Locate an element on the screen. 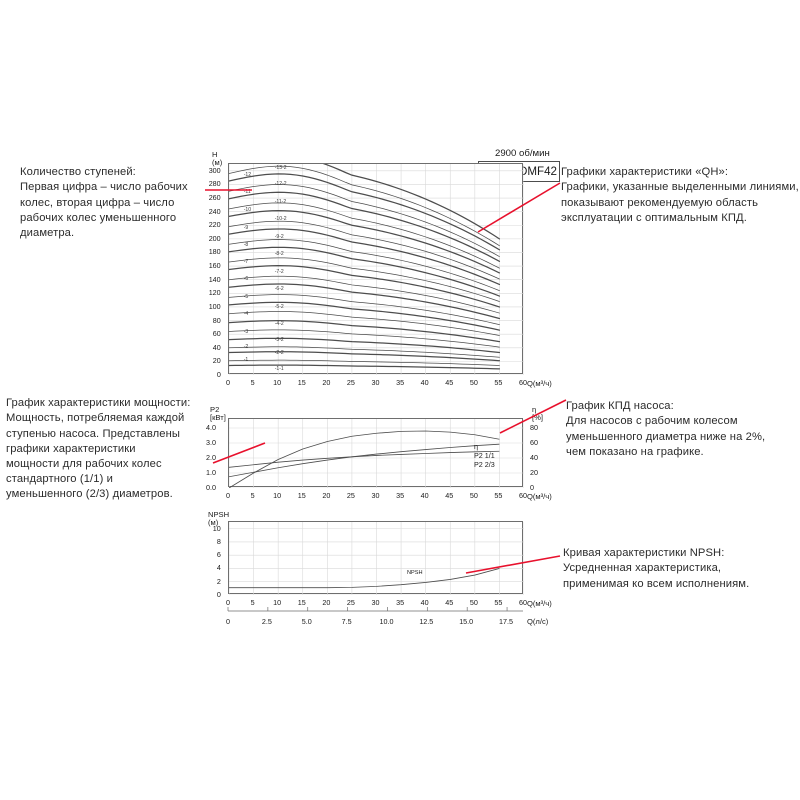 The width and height of the screenshot is (800, 800). tick-label: 200 is located at coordinates (214, 238).